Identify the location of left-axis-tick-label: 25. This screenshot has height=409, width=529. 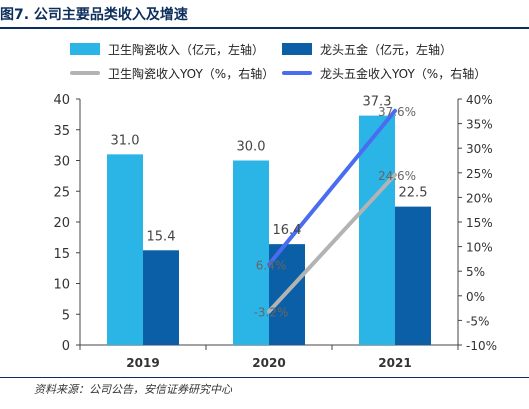
(61, 192).